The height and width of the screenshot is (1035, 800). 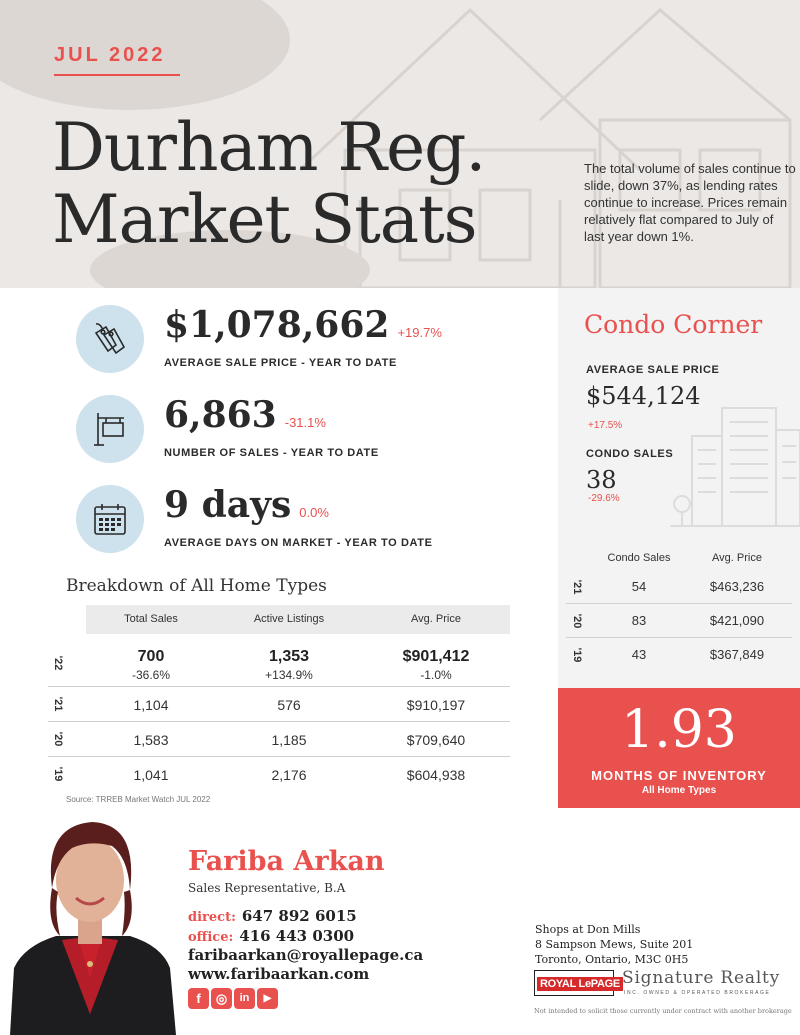 I want to click on office-address-line: 8 Sampson Mews, Suite 201, so click(x=614, y=944).